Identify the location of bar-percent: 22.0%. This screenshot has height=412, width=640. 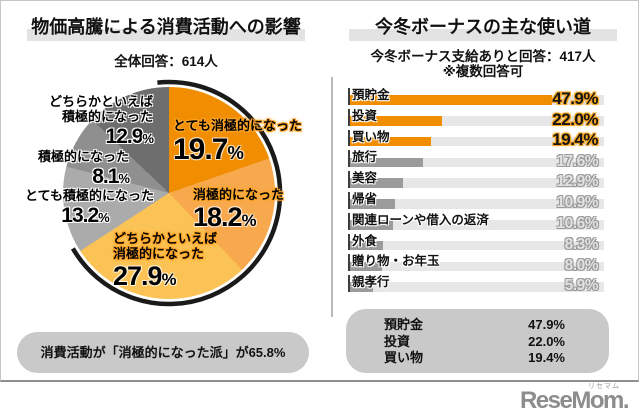
(575, 119).